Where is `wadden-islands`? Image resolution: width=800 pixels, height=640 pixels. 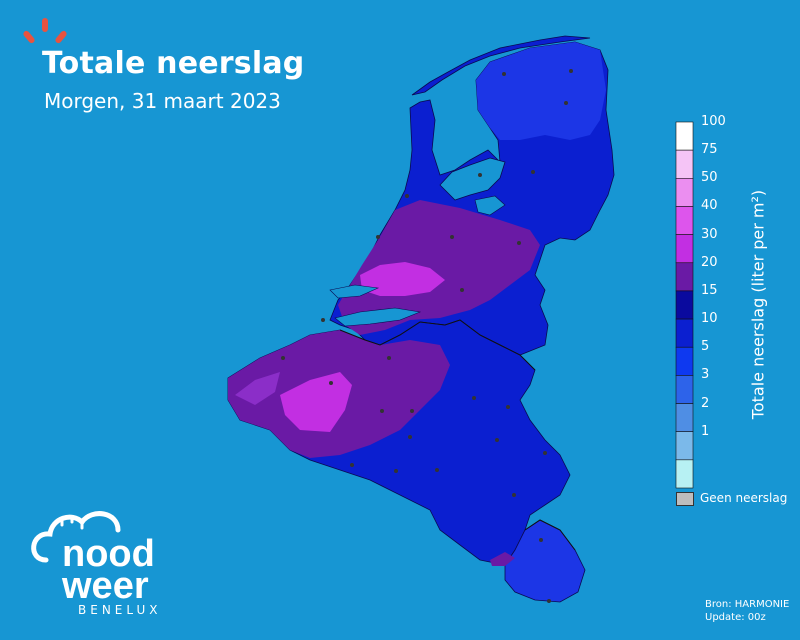
wadden-islands is located at coordinates (501, 65).